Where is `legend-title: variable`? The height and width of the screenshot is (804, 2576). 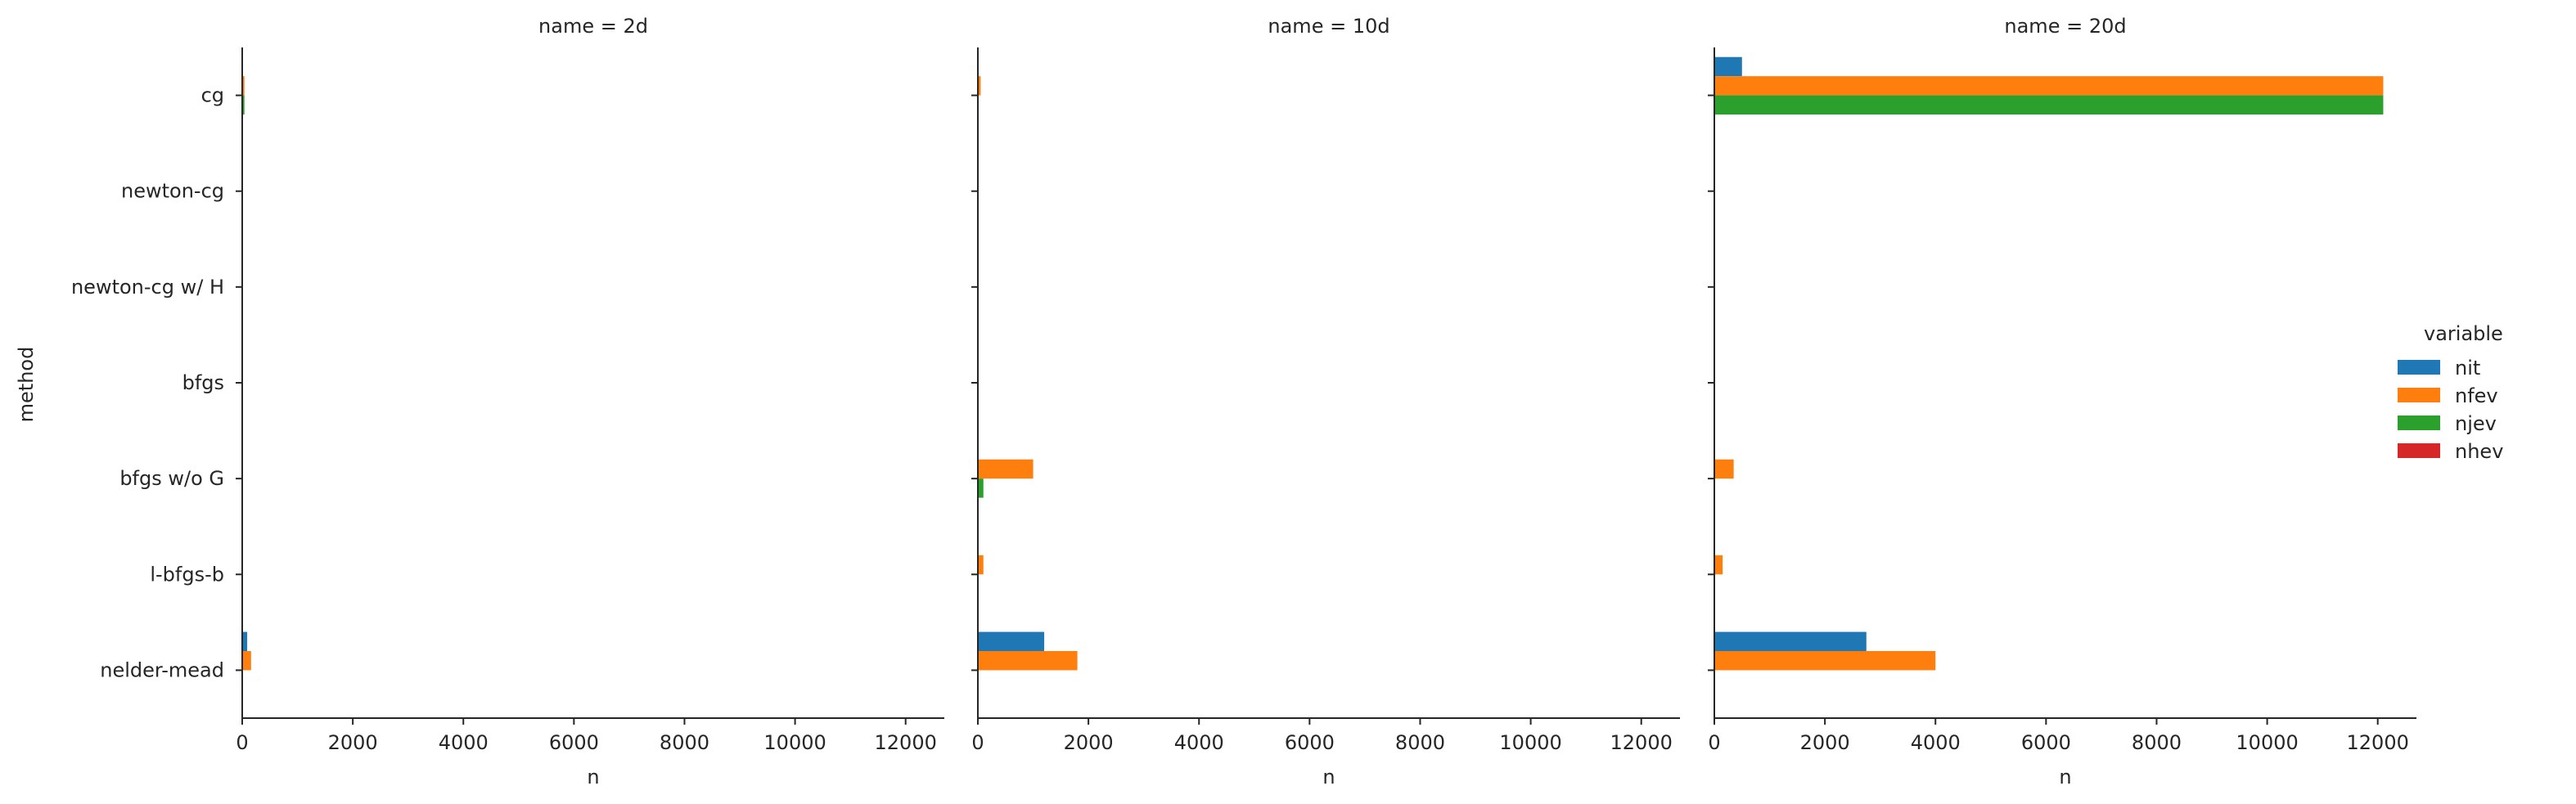
legend-title: variable is located at coordinates (2463, 333).